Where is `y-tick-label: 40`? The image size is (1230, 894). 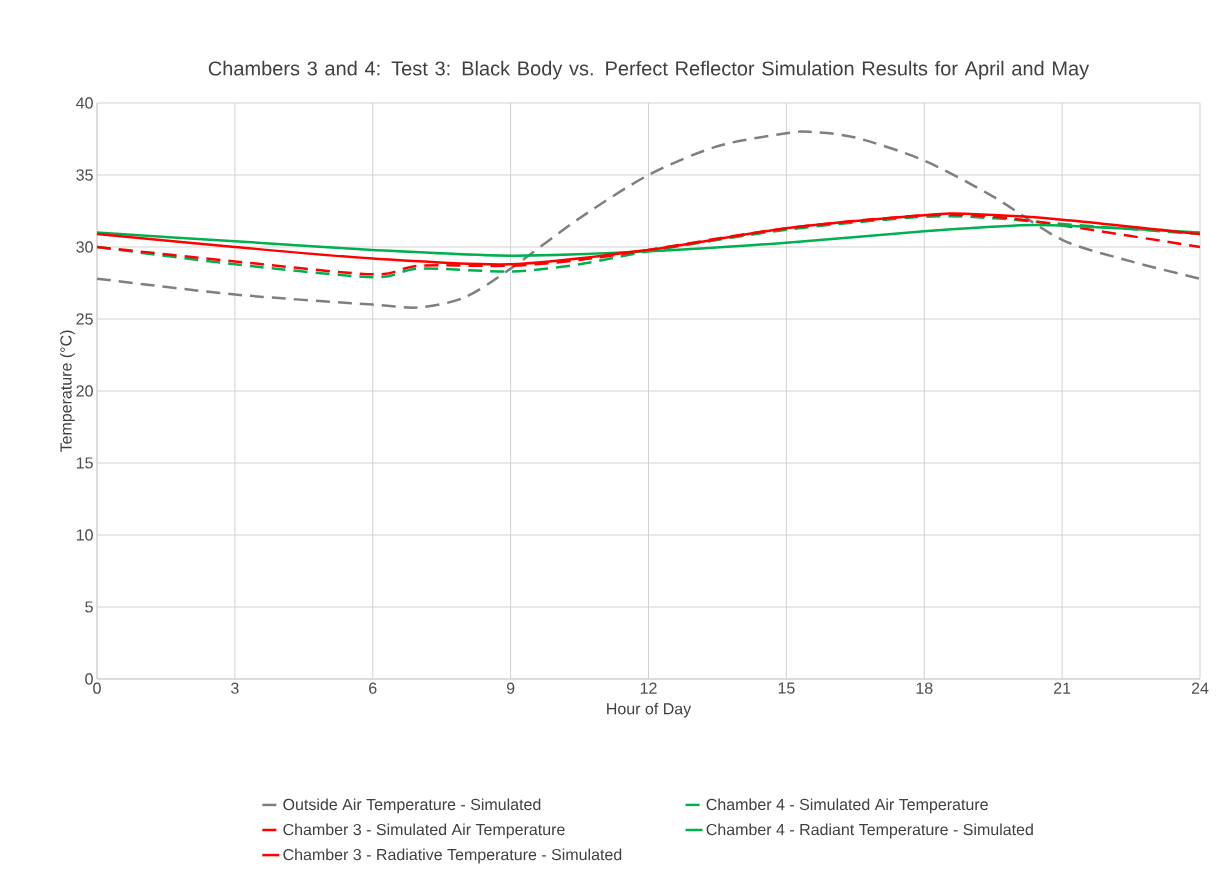 y-tick-label: 40 is located at coordinates (84, 103).